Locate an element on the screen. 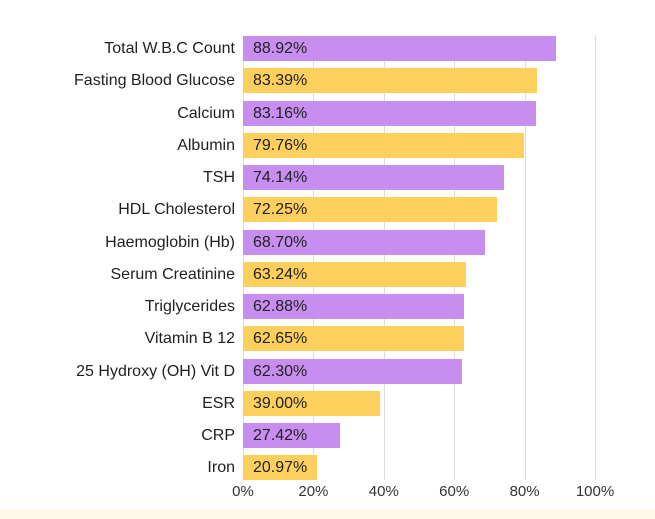 The width and height of the screenshot is (655, 519). x-axis-tick-label: 100% is located at coordinates (595, 491).